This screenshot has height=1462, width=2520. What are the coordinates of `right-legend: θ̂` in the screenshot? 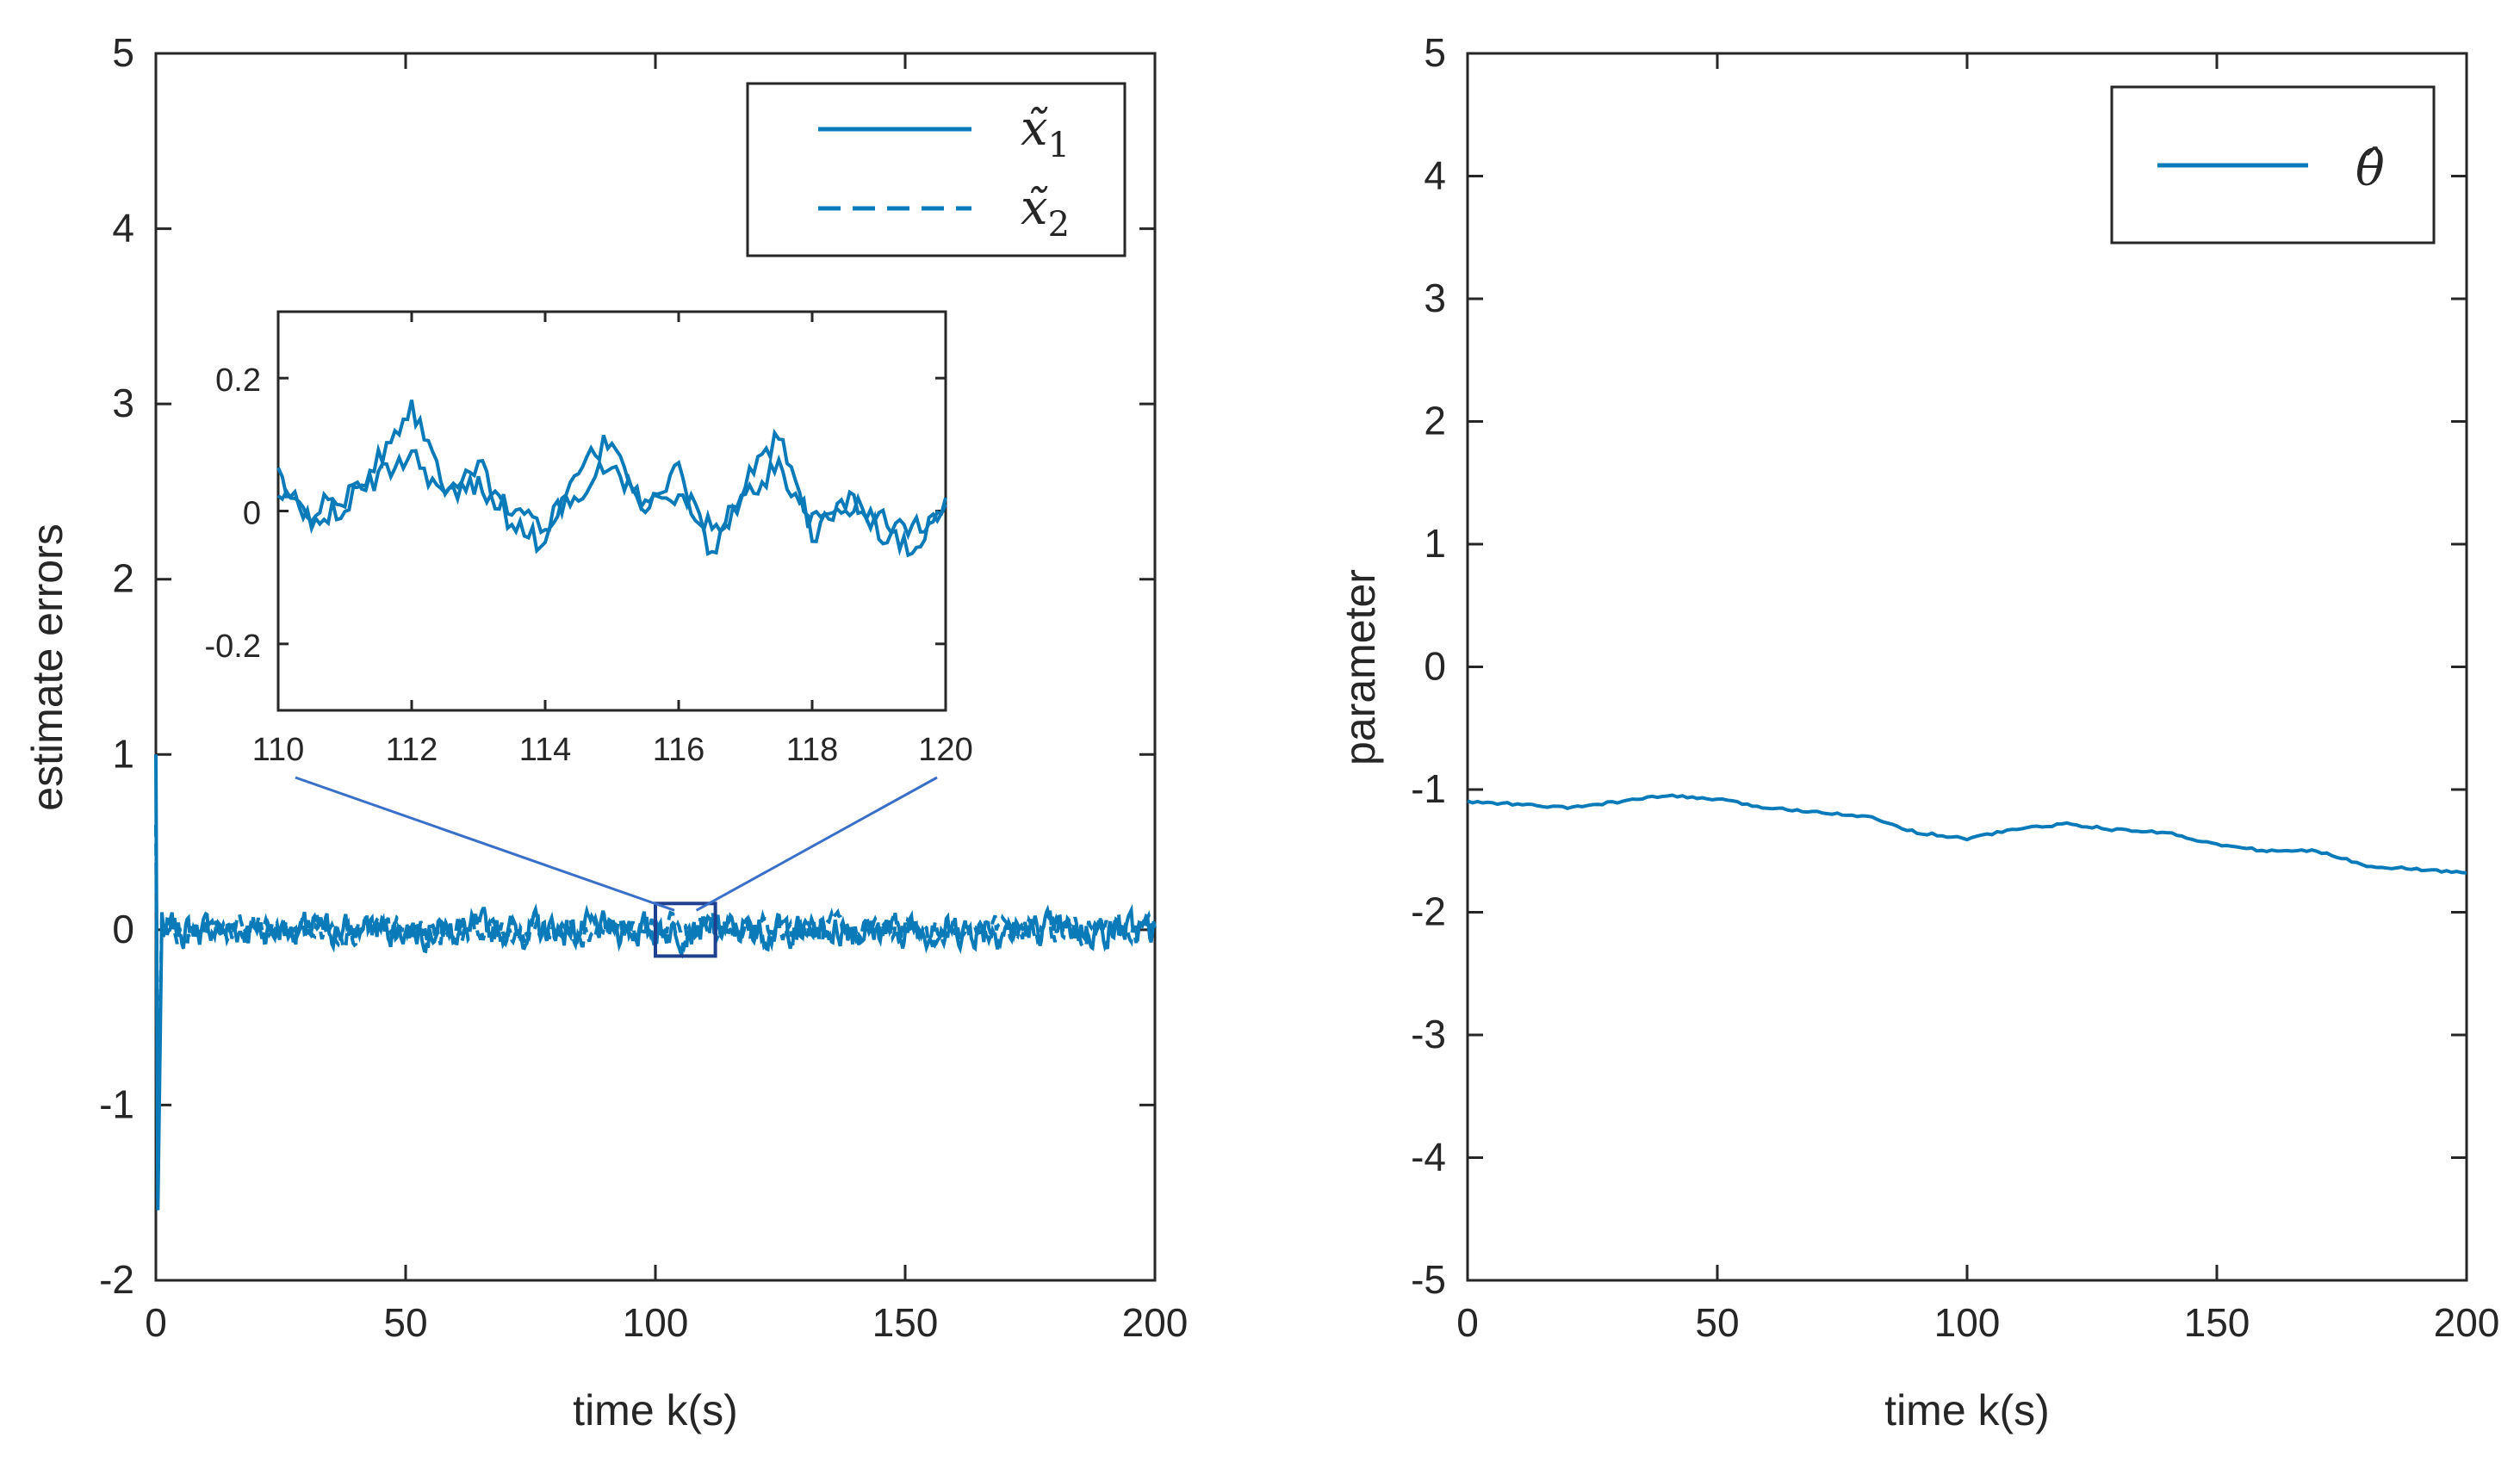 It's located at (2273, 165).